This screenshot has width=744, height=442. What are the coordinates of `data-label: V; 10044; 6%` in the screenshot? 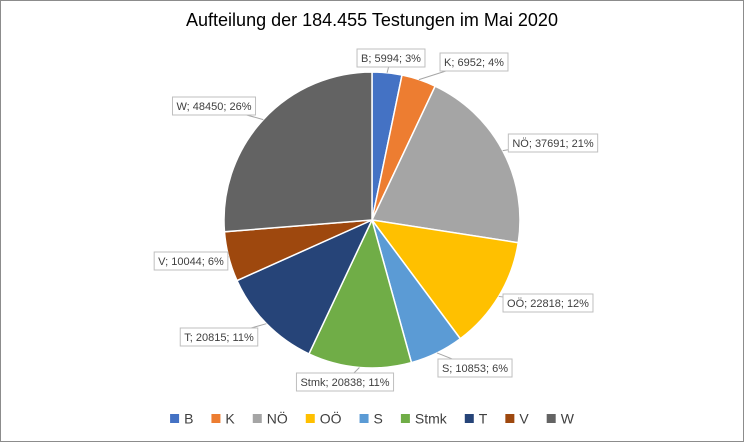 It's located at (191, 262).